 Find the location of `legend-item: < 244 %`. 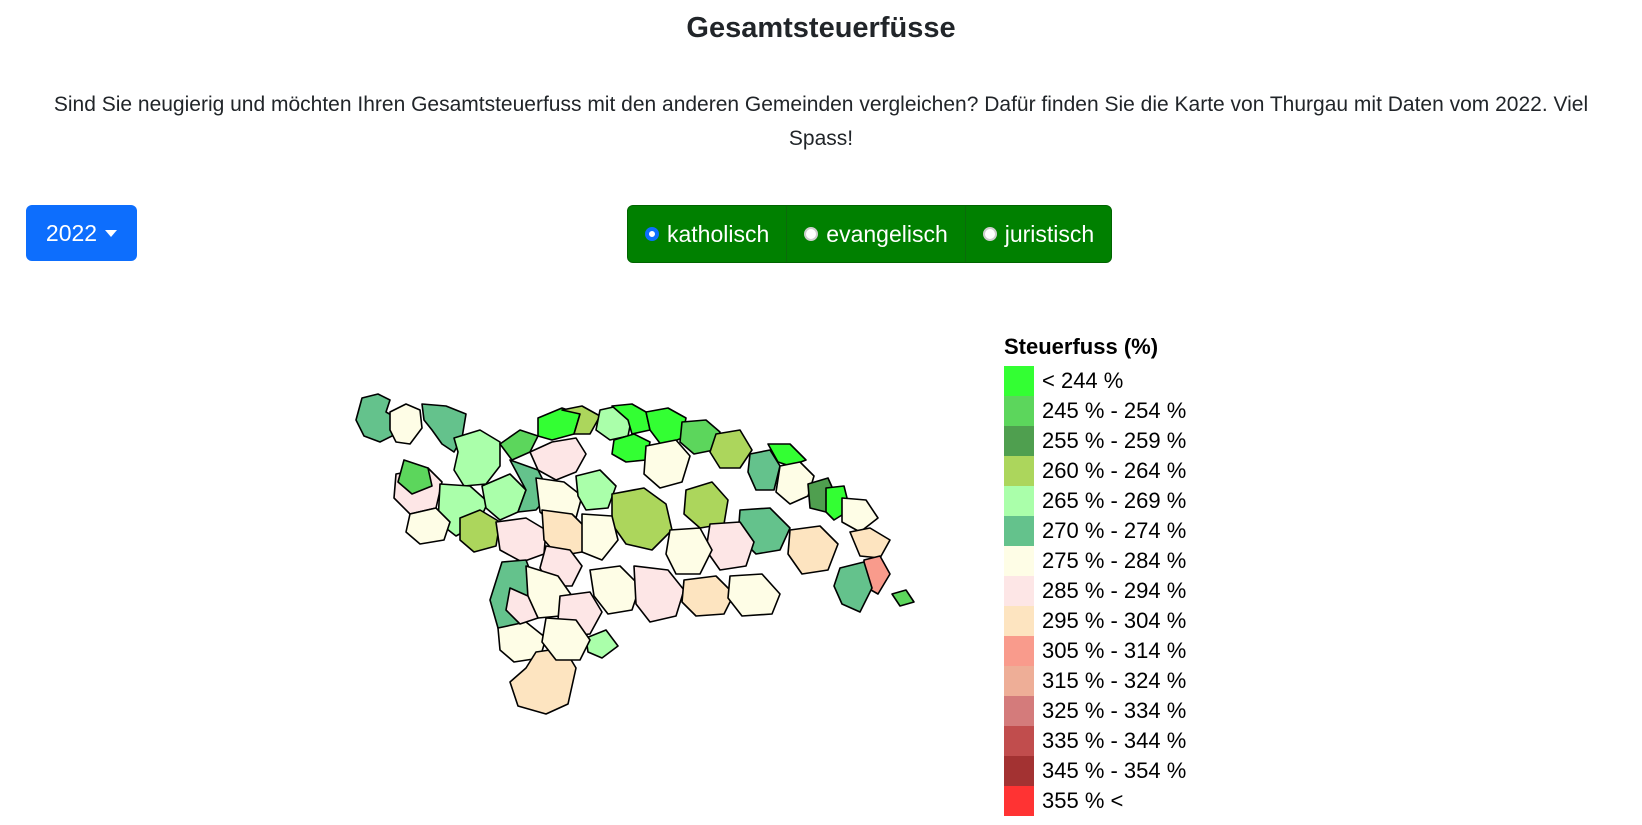

legend-item: < 244 % is located at coordinates (1095, 381).